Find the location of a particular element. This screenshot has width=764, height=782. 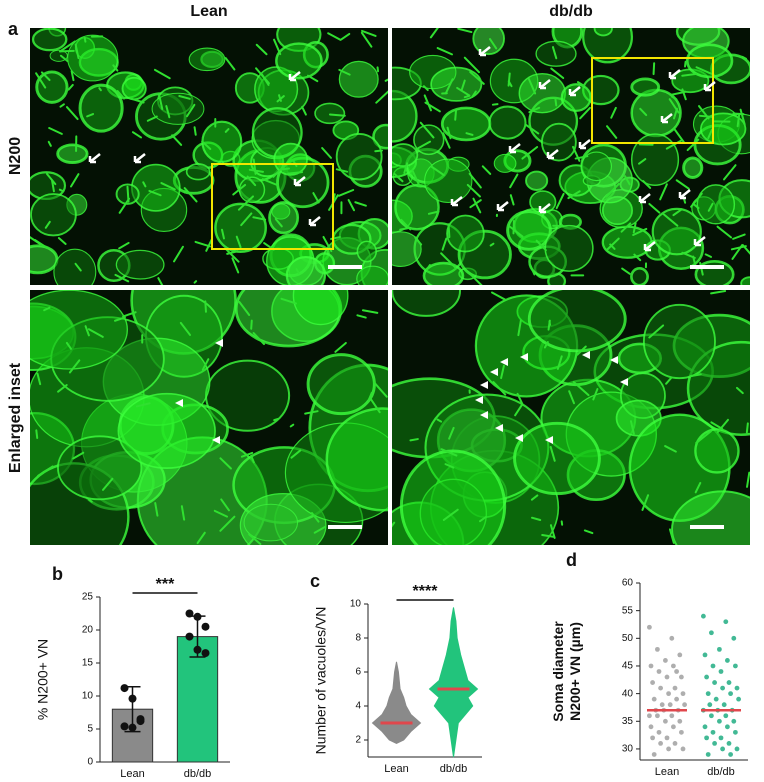

y-tick-label: 4 is located at coordinates (358, 706).